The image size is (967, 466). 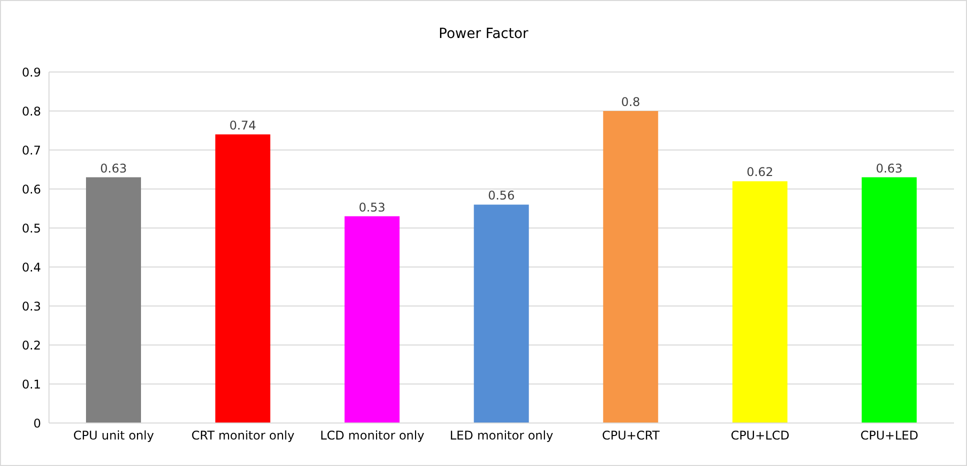 I want to click on data-label: 0.8, so click(x=630, y=102).